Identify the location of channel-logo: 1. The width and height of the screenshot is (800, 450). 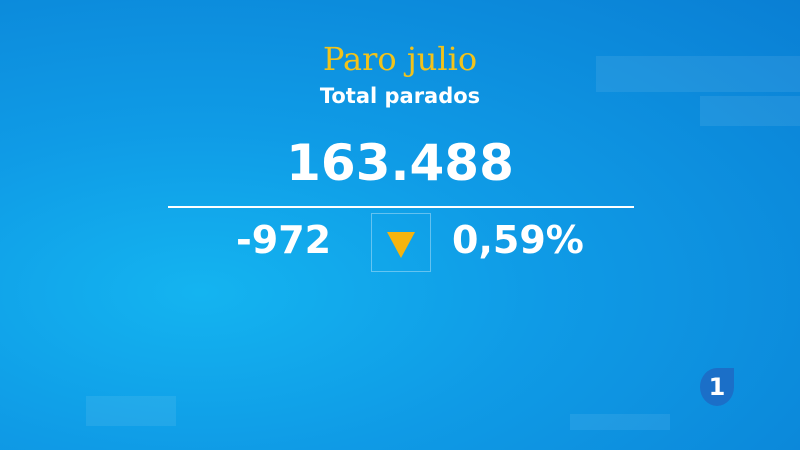
(717, 387).